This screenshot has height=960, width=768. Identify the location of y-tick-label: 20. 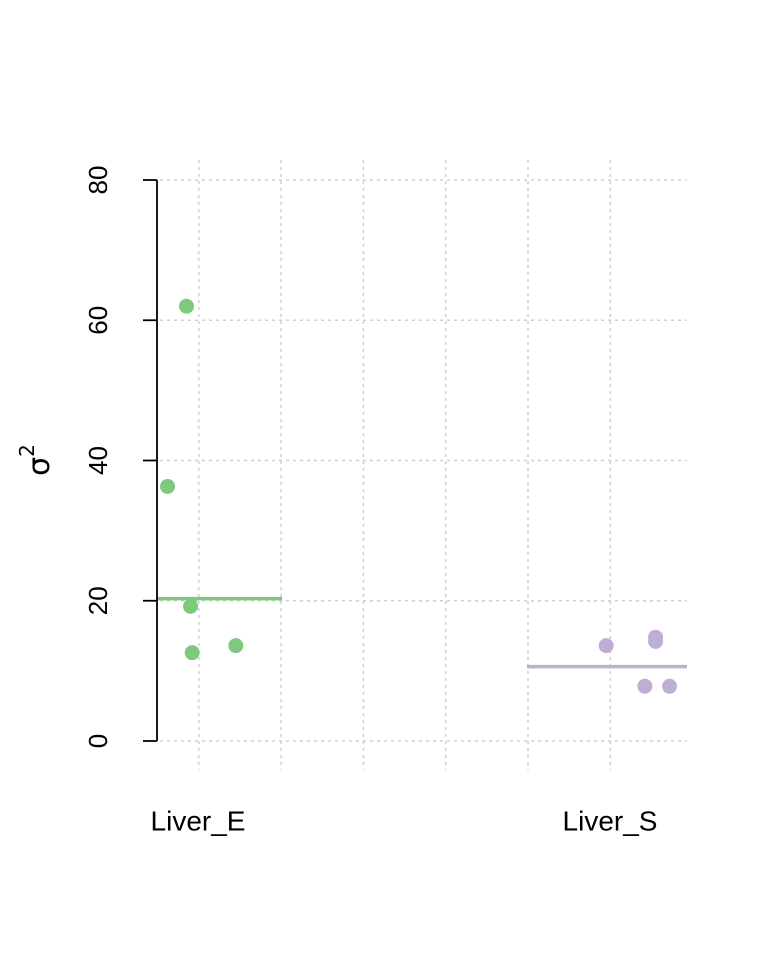
(98, 600).